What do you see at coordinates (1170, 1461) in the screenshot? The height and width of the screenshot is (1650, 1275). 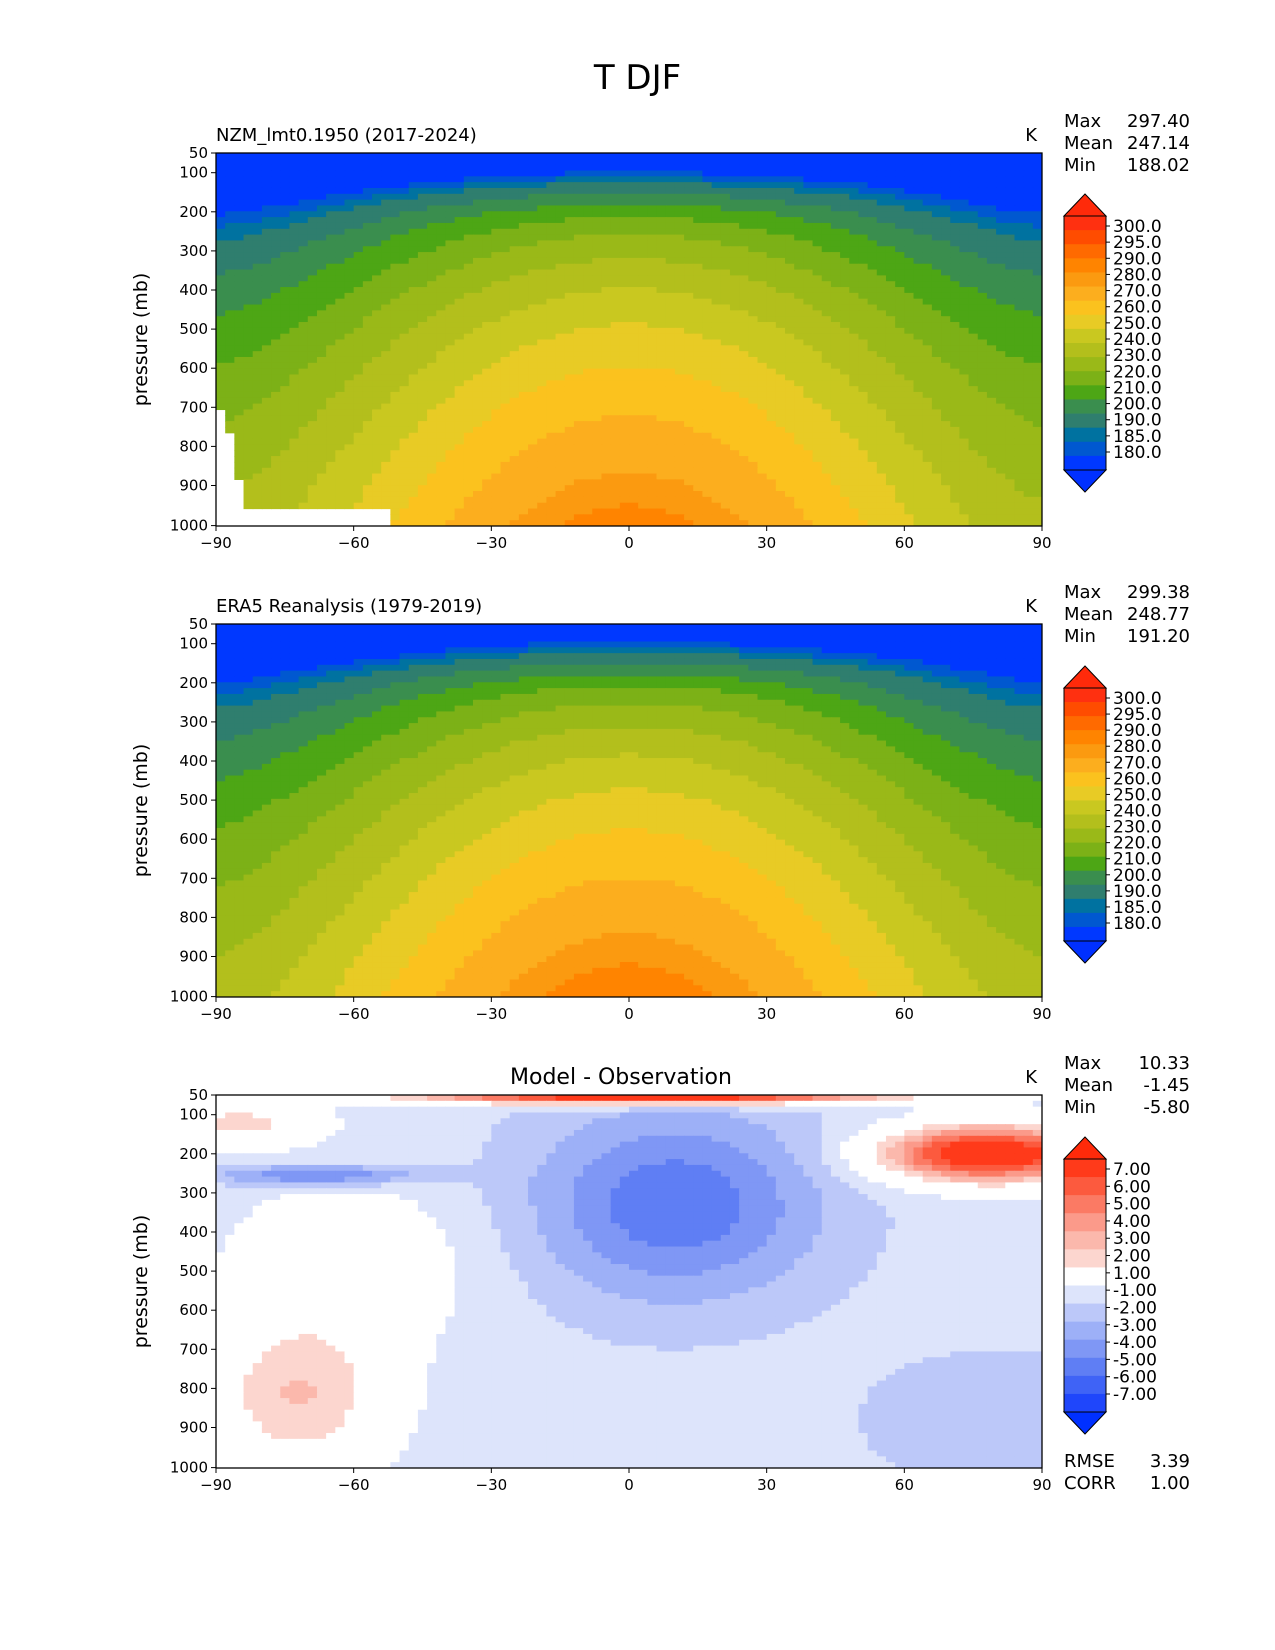 I see `stat-value: 3.39` at bounding box center [1170, 1461].